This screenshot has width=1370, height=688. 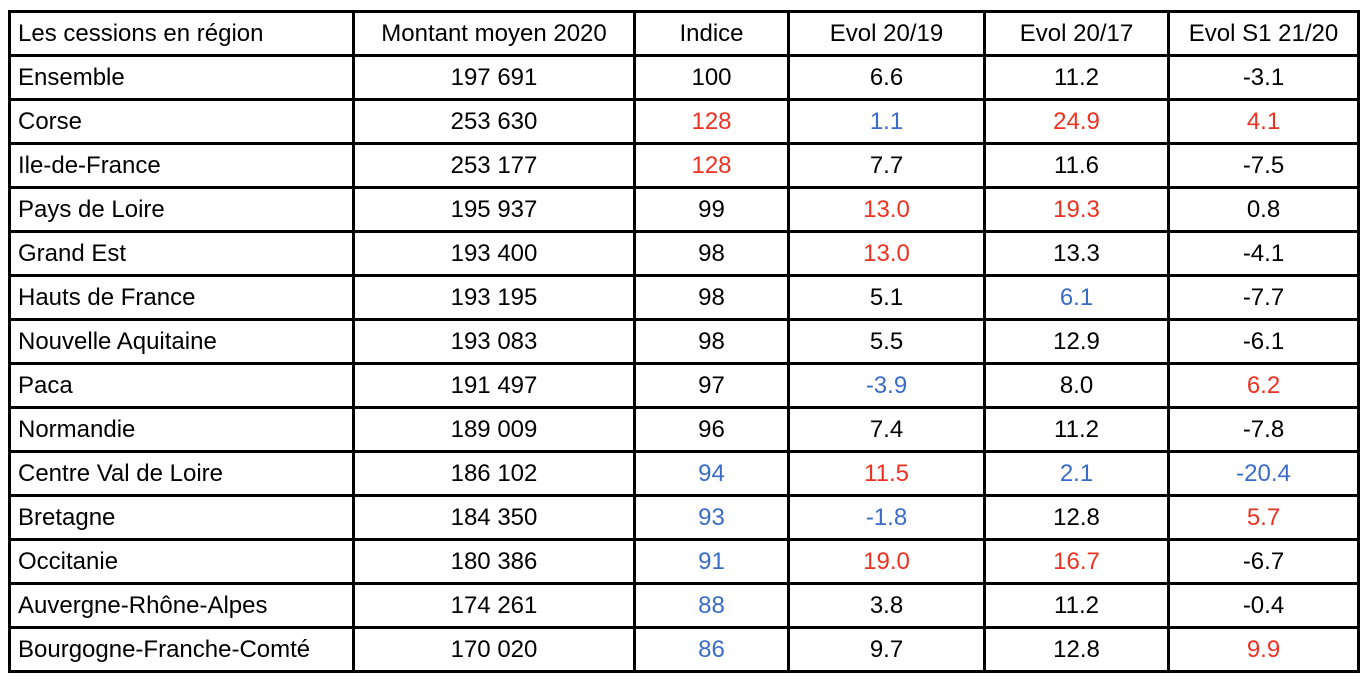 I want to click on evol-20-19-cell: 3.8, so click(x=886, y=605).